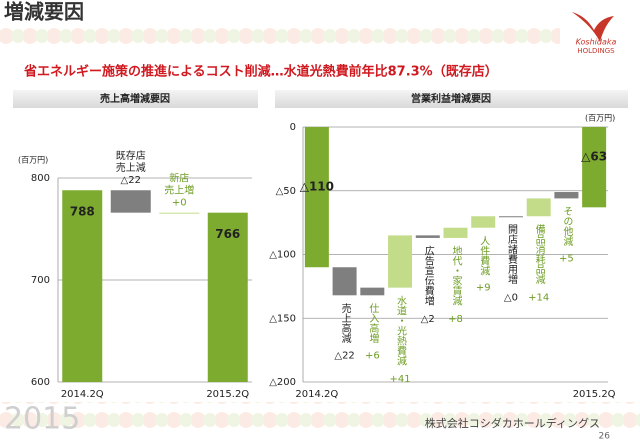  Describe the element at coordinates (40, 382) in the screenshot. I see `y-tick-label: 600` at that location.